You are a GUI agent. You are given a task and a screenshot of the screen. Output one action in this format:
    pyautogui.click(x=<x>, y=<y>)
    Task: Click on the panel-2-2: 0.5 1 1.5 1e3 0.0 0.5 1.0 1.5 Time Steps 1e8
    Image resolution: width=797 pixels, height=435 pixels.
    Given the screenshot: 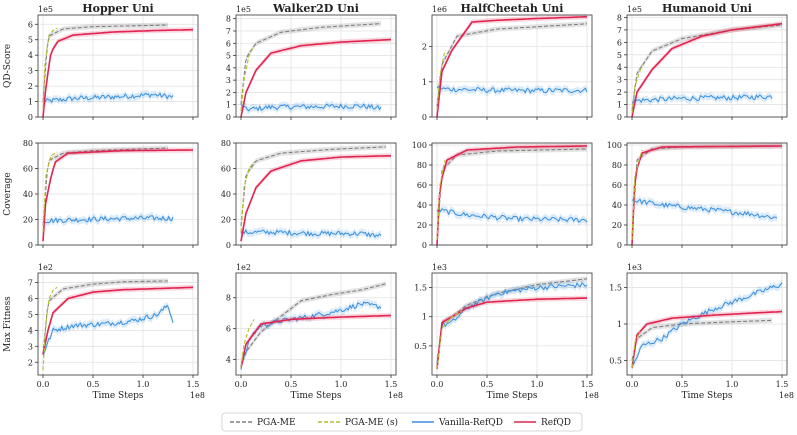 What is the action you would take?
    pyautogui.click(x=506, y=332)
    